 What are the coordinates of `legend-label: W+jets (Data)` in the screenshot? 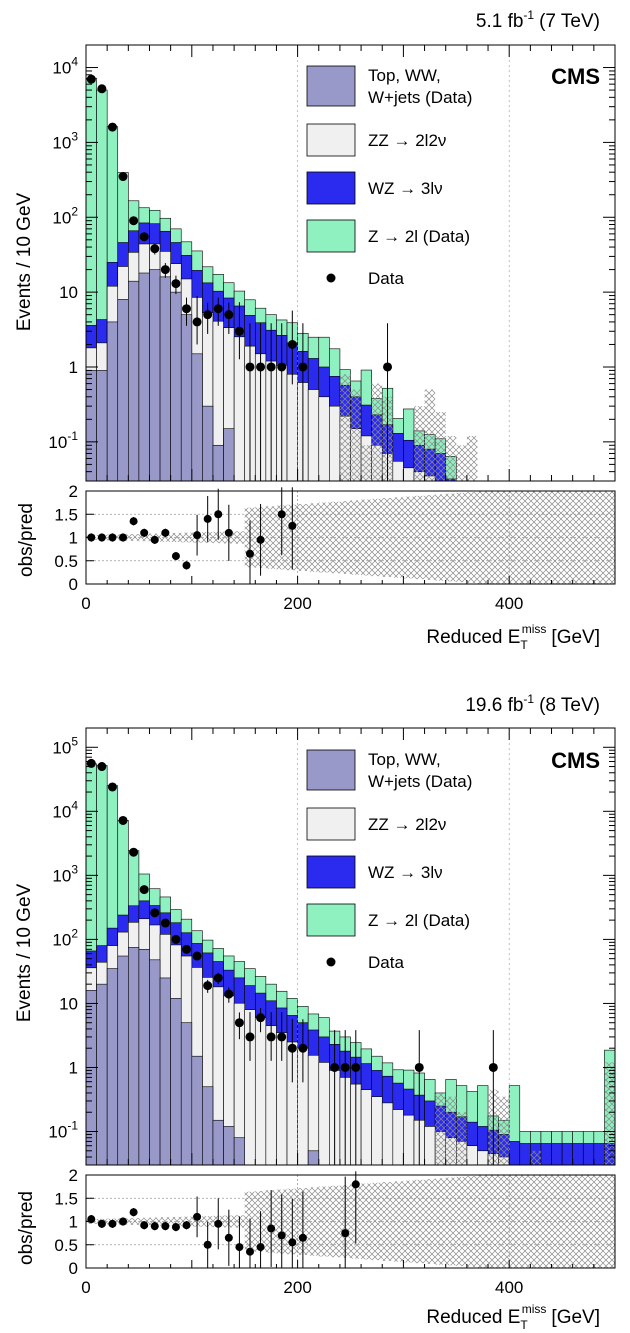 It's located at (420, 781).